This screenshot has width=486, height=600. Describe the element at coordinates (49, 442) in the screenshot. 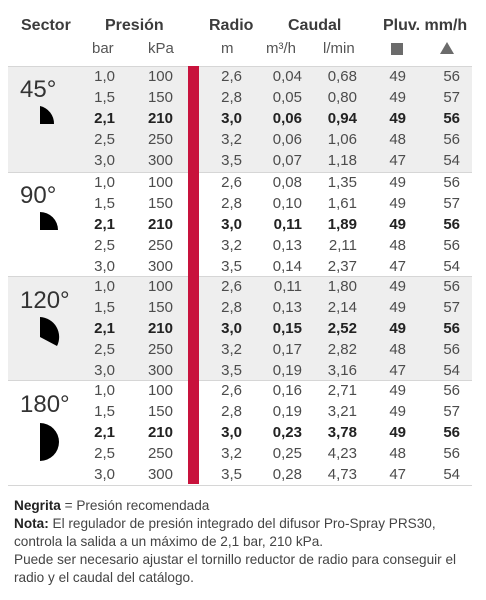

I see `sector-180-icon` at that location.